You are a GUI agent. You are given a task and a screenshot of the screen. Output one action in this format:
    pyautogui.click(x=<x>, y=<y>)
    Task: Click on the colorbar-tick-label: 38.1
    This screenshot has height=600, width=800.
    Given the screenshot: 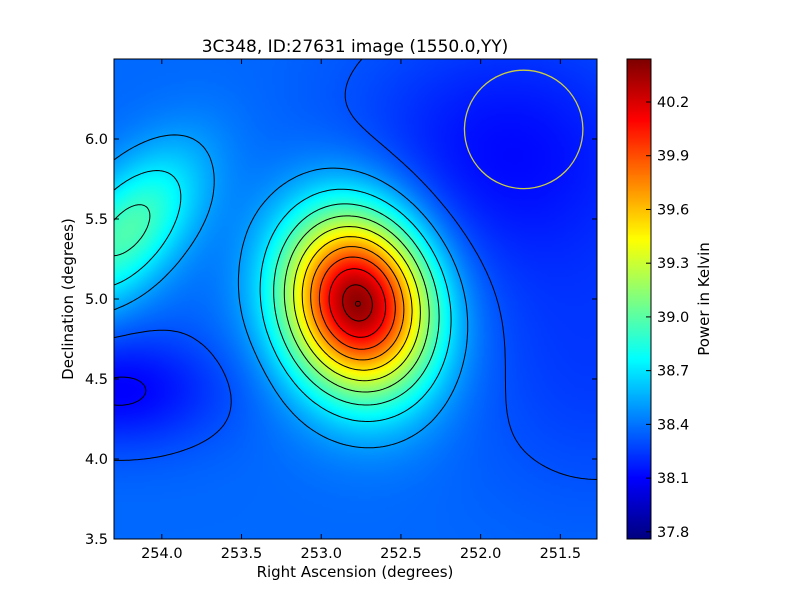 What is the action you would take?
    pyautogui.click(x=673, y=479)
    